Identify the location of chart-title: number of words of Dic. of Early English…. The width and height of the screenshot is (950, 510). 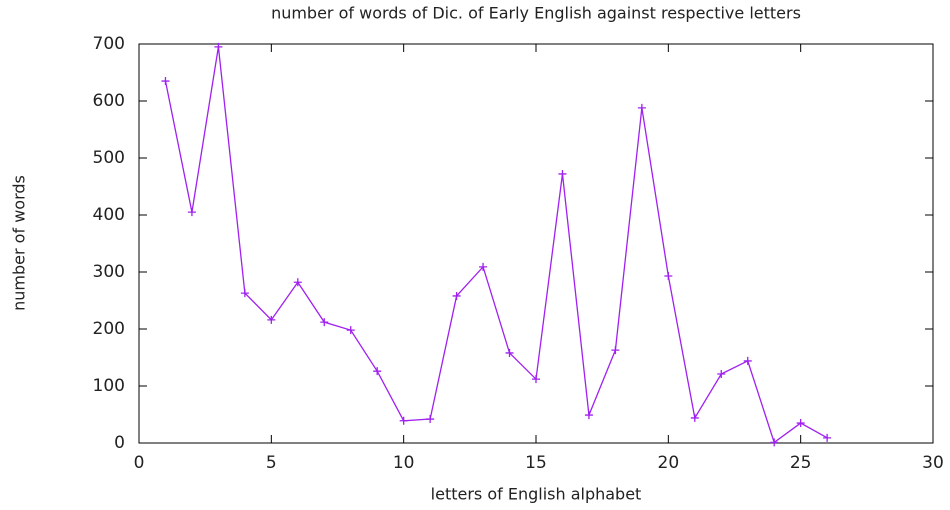
(536, 13).